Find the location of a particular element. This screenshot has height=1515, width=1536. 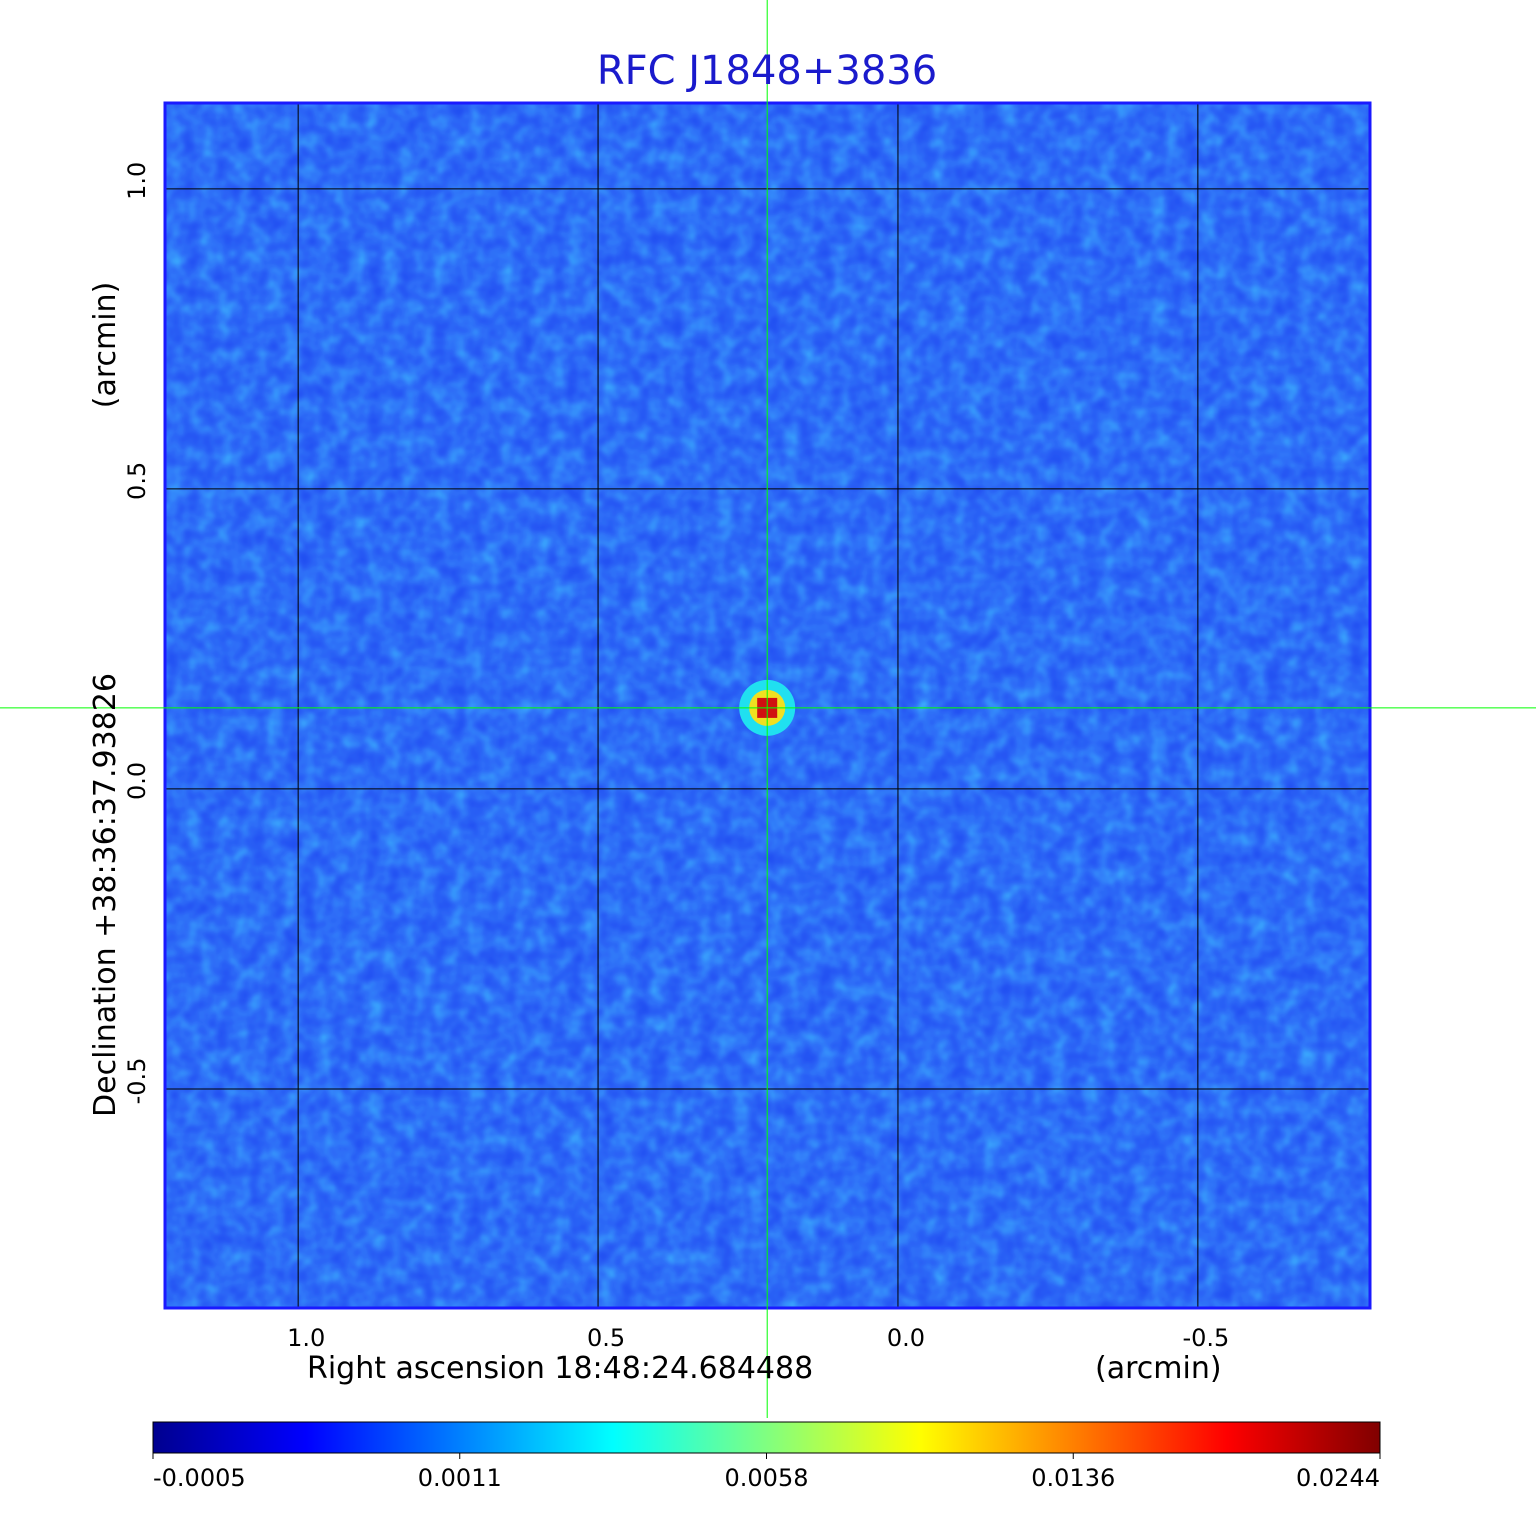

x-tick-label: 0.0 is located at coordinates (906, 1338).